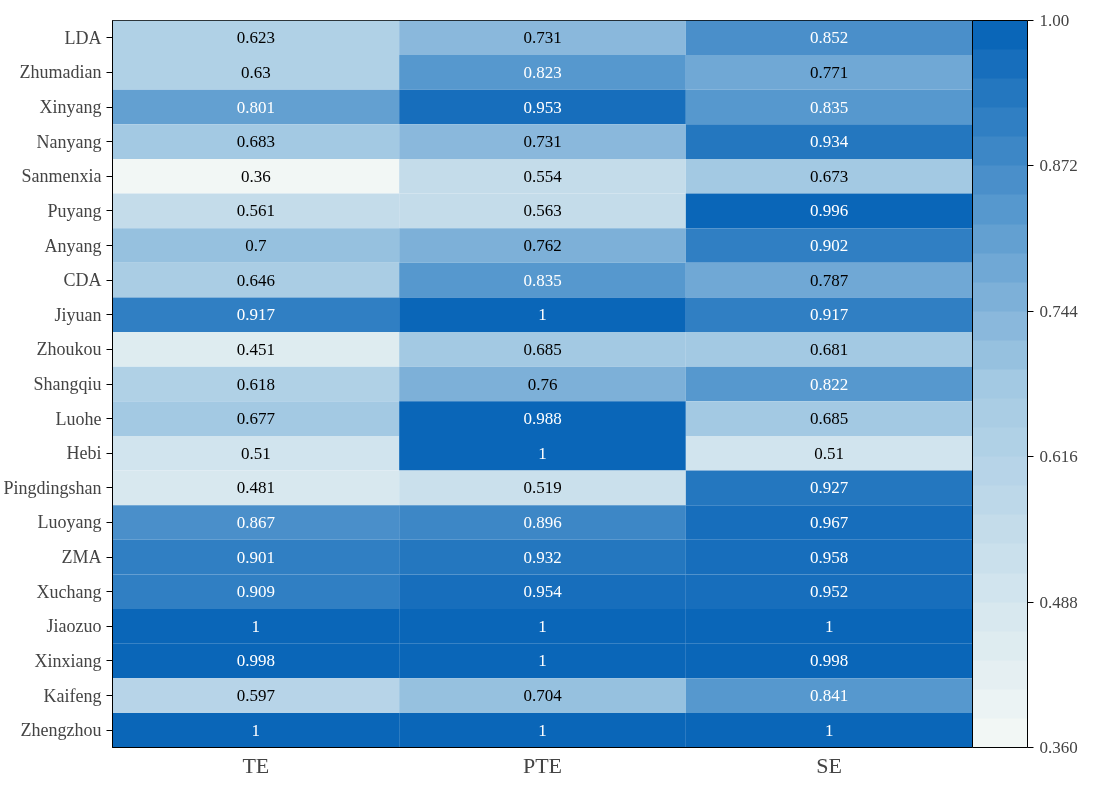 The height and width of the screenshot is (787, 1094). What do you see at coordinates (829, 142) in the screenshot?
I see `data-label: 0.934` at bounding box center [829, 142].